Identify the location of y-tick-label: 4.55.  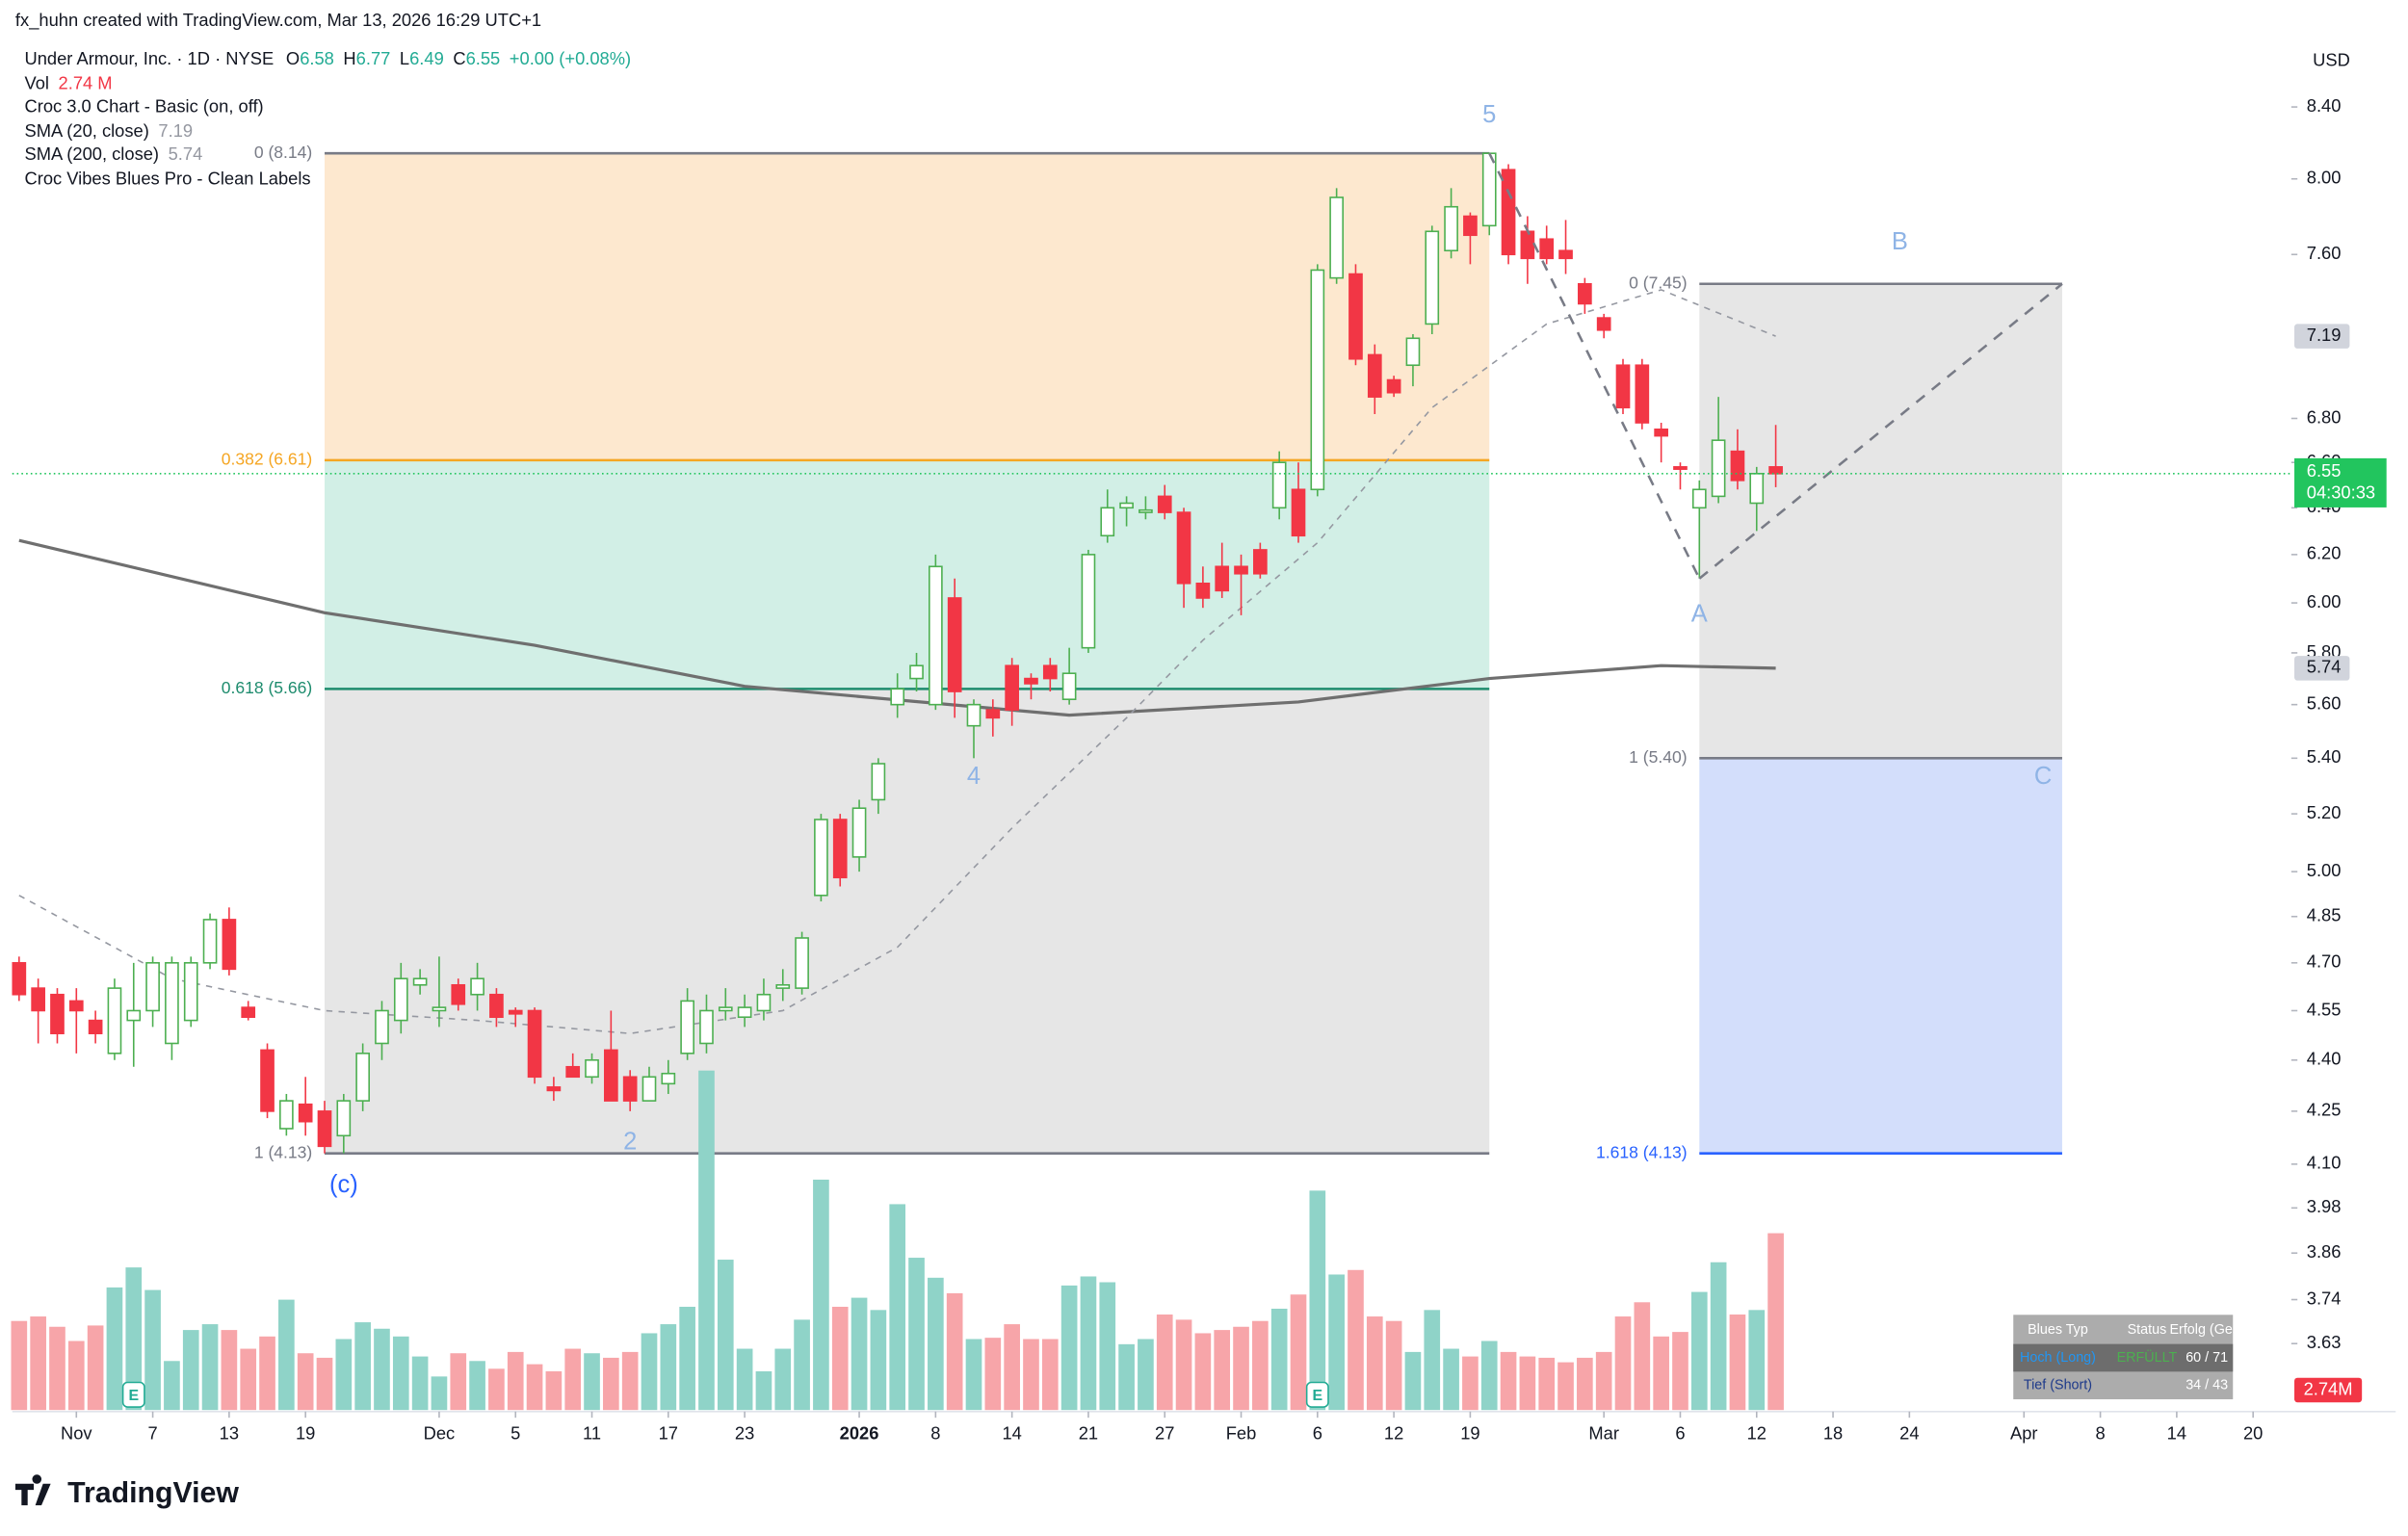
(2324, 1009).